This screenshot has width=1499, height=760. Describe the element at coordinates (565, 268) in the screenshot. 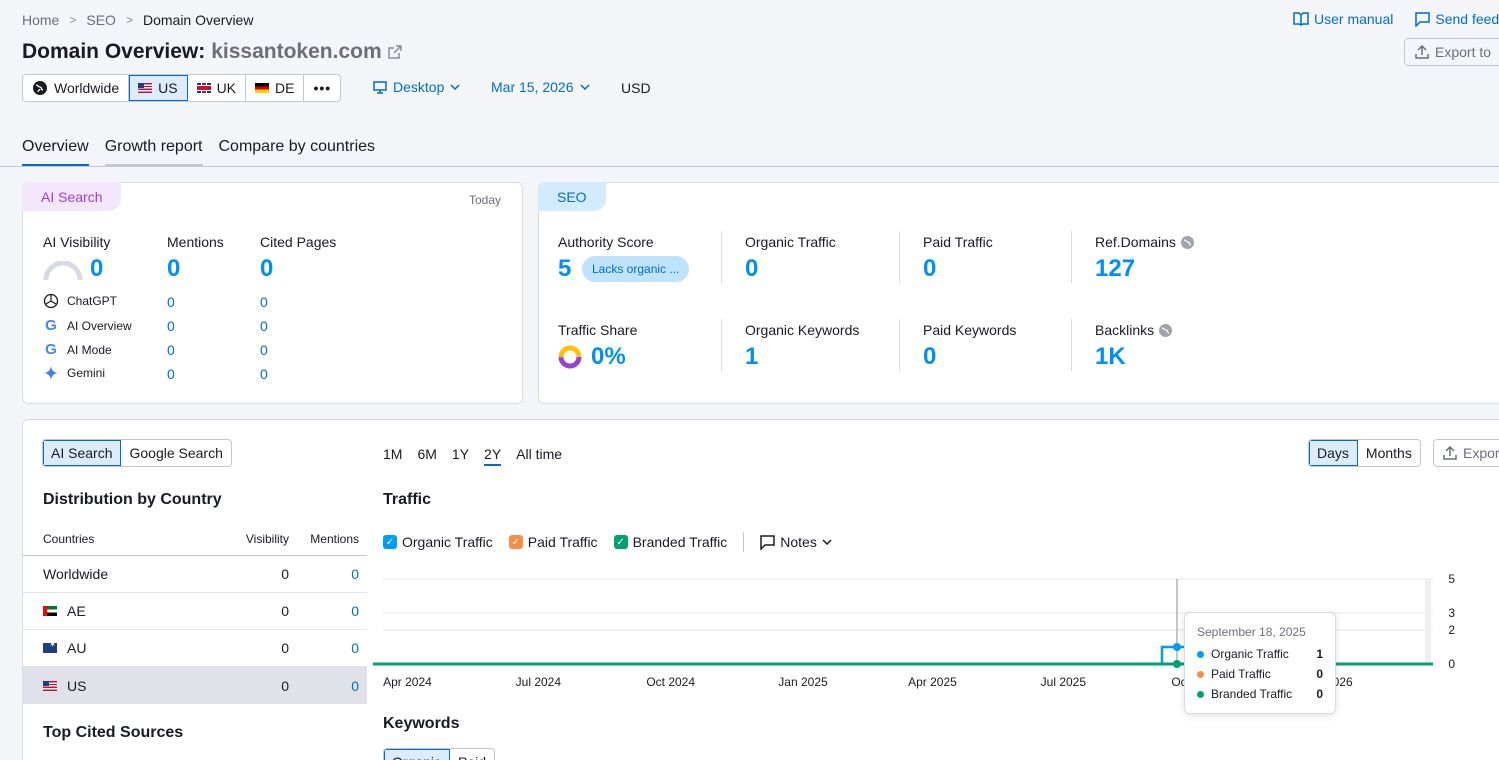

I see `authority-score-value: 5` at that location.